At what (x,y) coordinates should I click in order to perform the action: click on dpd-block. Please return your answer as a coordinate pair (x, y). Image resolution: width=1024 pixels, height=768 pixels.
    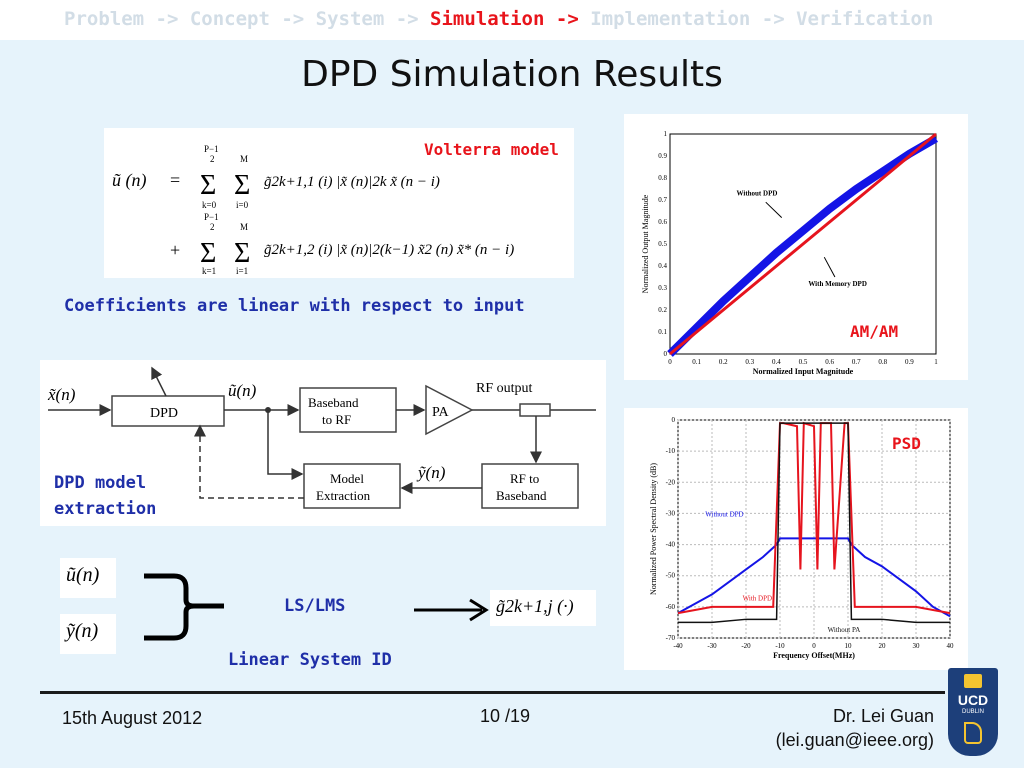
    Looking at the image, I should click on (168, 411).